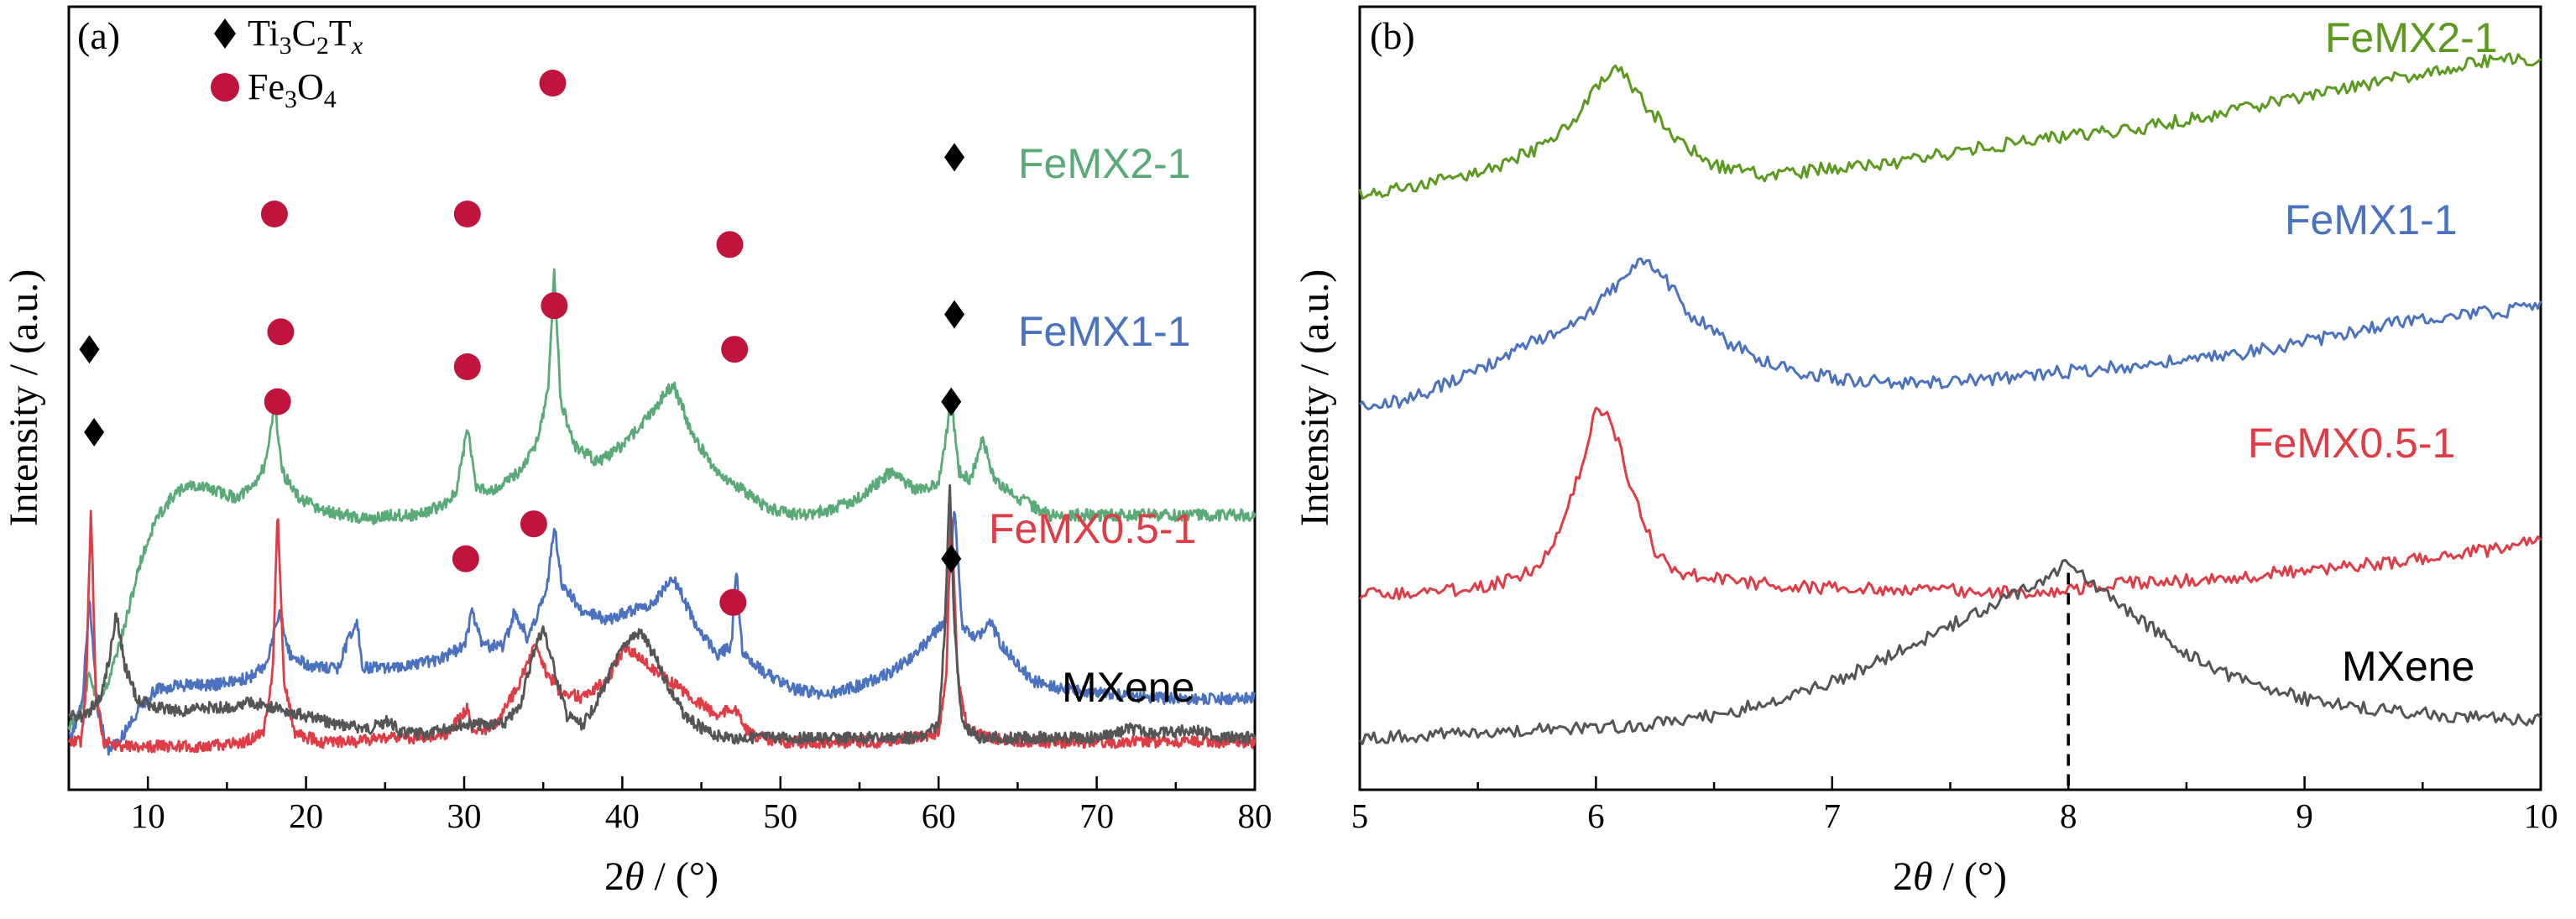 This screenshot has height=919, width=2576. I want to click on x-tick-label: 40, so click(622, 815).